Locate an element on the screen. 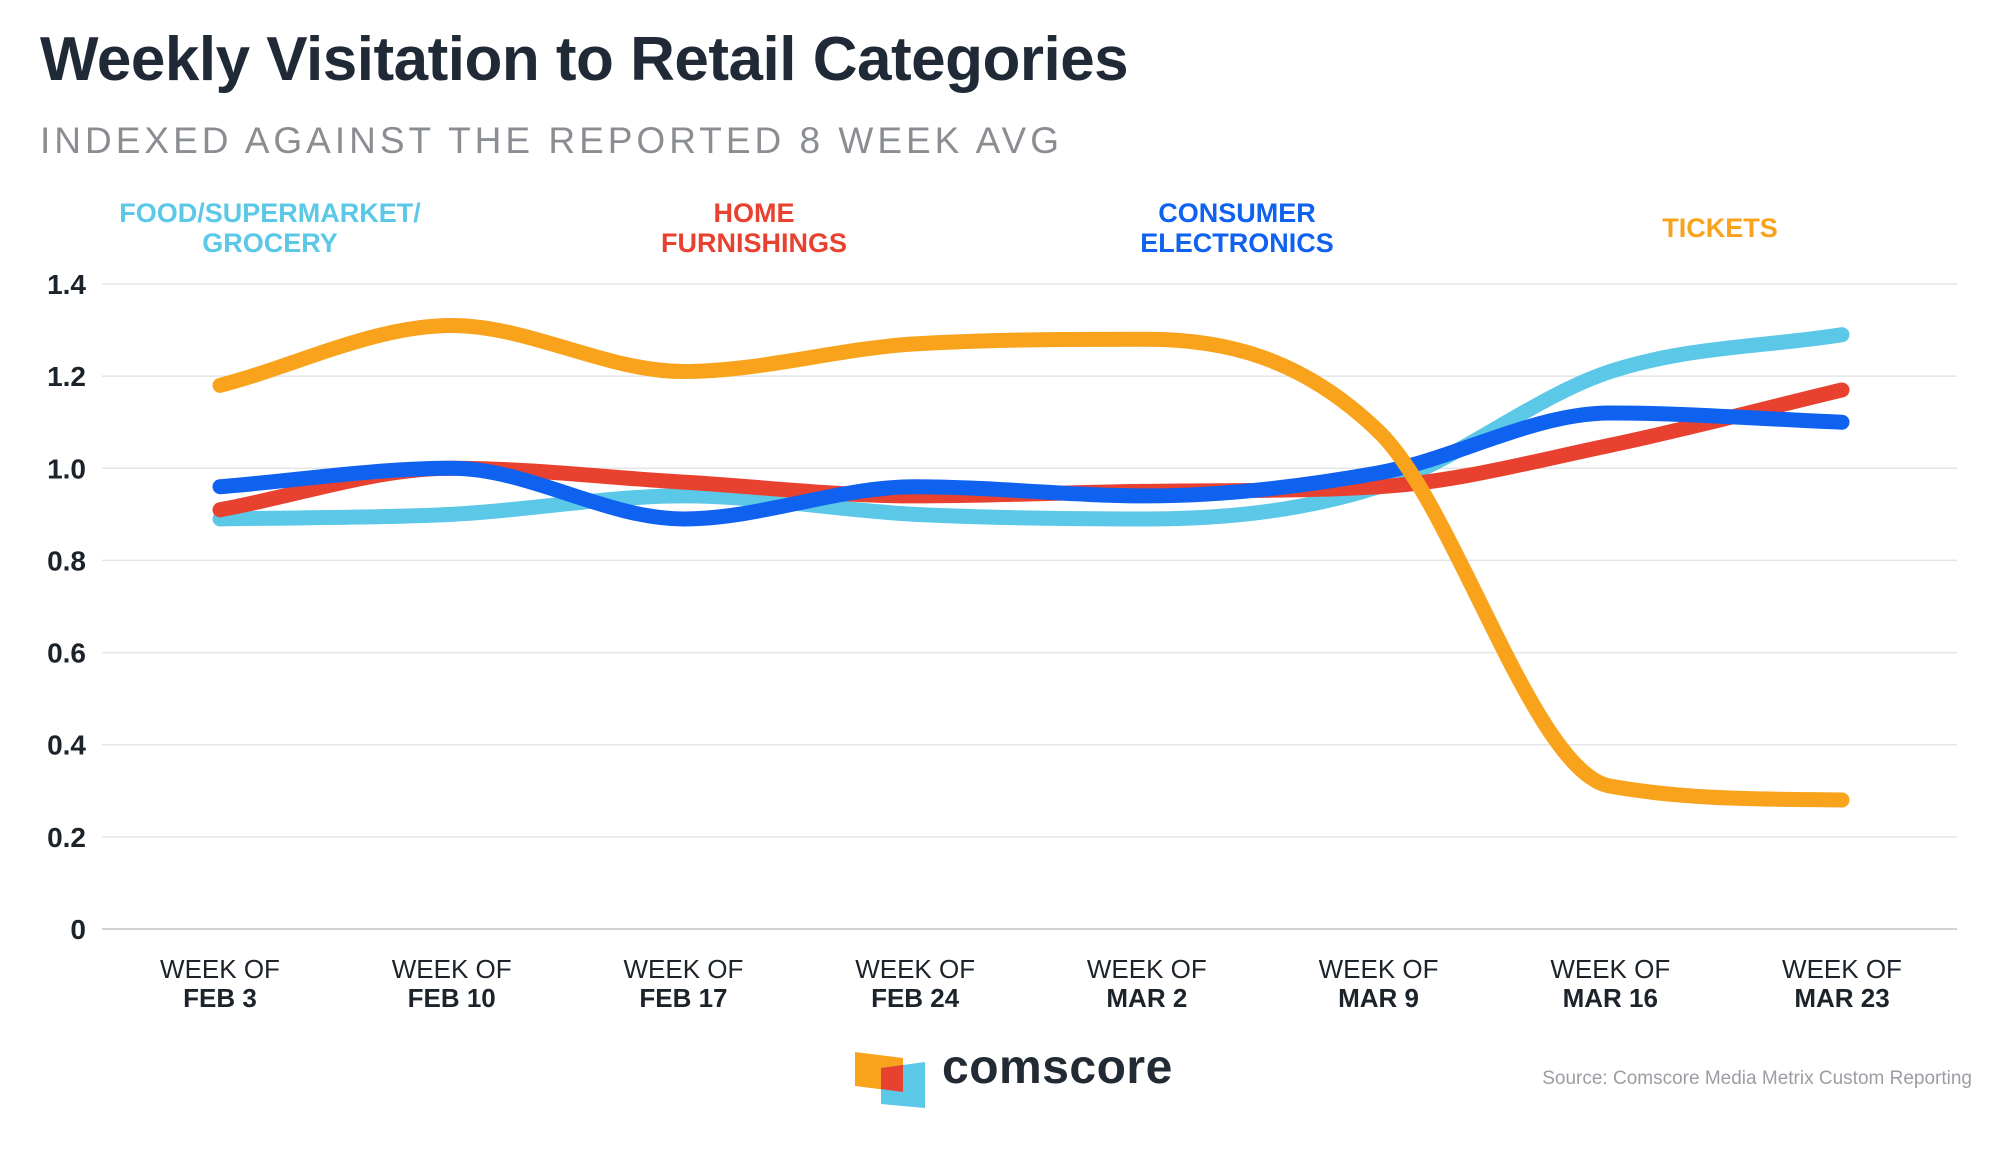  chart-title: Weekly Visitation to Retail Categories is located at coordinates (584, 59).